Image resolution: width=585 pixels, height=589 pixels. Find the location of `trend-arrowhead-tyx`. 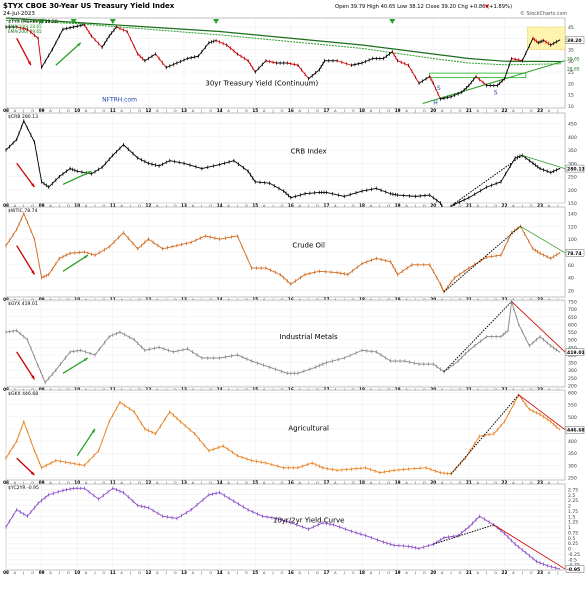

trend-arrowhead-tyx is located at coordinates (78, 44).